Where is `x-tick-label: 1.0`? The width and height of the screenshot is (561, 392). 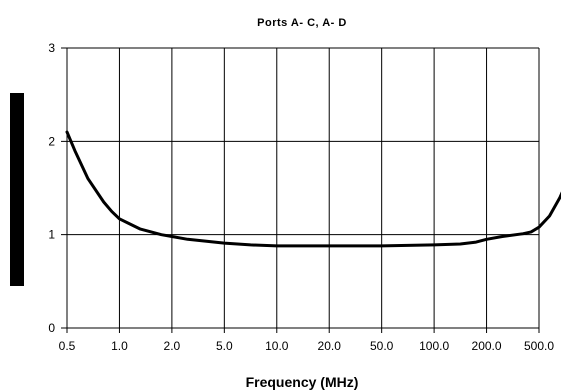 x-tick-label: 1.0 is located at coordinates (119, 346).